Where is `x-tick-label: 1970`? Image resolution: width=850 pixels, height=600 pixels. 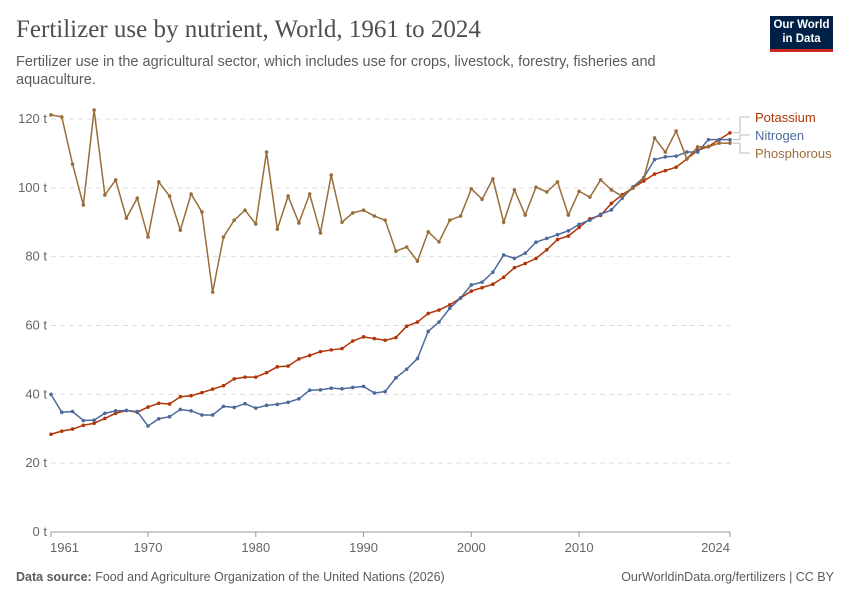
x-tick-label: 1970 is located at coordinates (148, 547).